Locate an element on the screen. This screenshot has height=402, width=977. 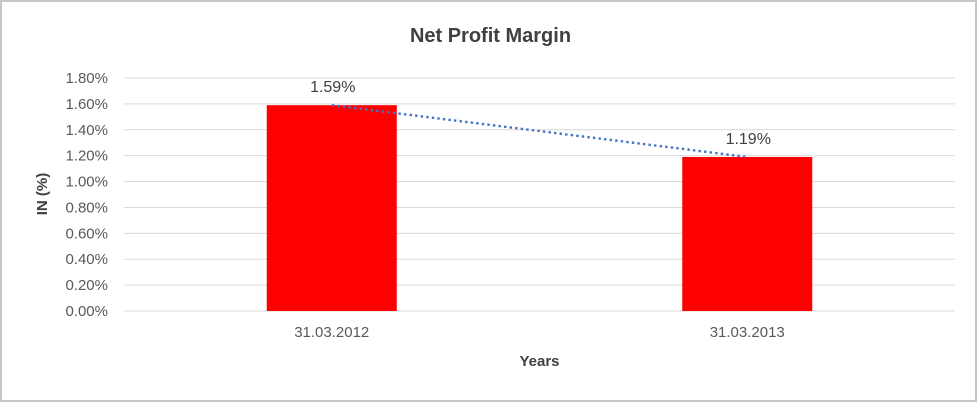
y-tick-label: 0.80% is located at coordinates (86, 207).